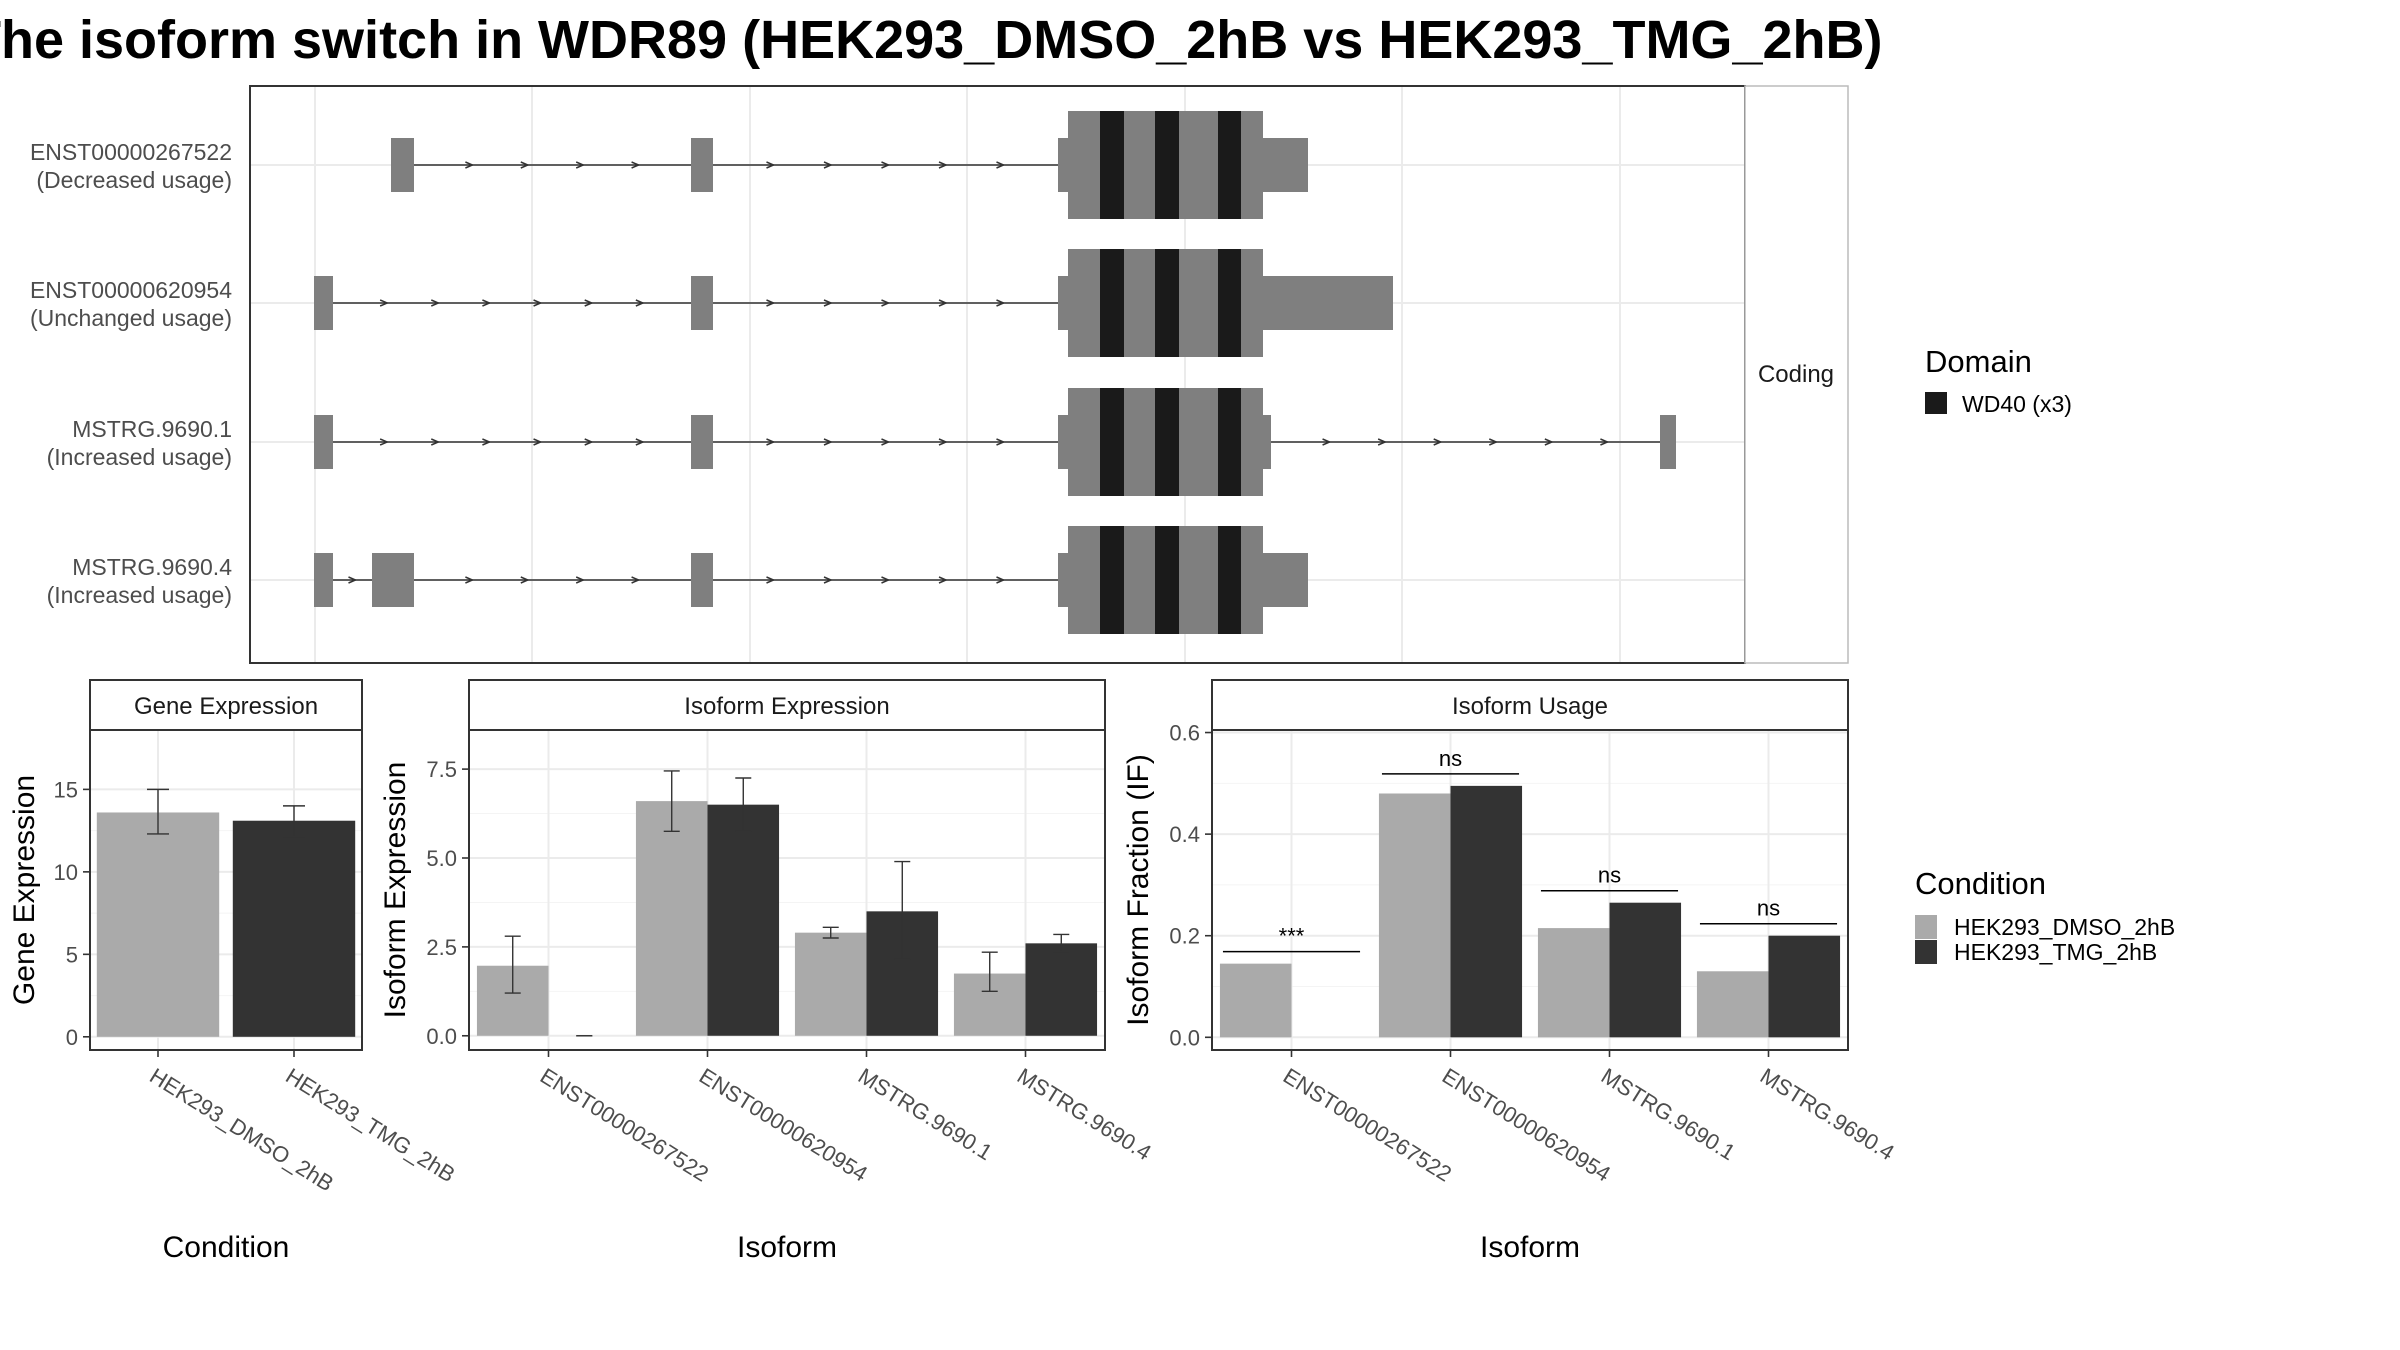 The image size is (2400, 1350). Describe the element at coordinates (1184, 733) in the screenshot. I see `y-tick-label: 0.6` at that location.